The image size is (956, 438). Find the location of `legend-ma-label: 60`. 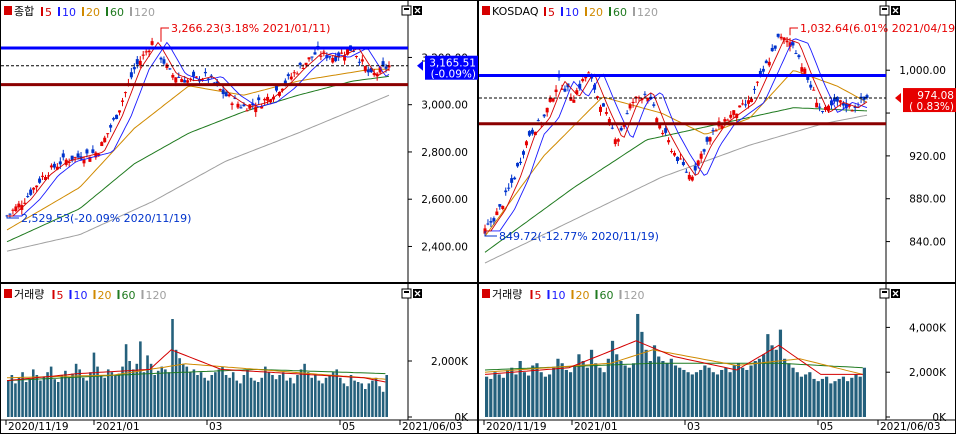

legend-ma-label: 60 is located at coordinates (117, 12).